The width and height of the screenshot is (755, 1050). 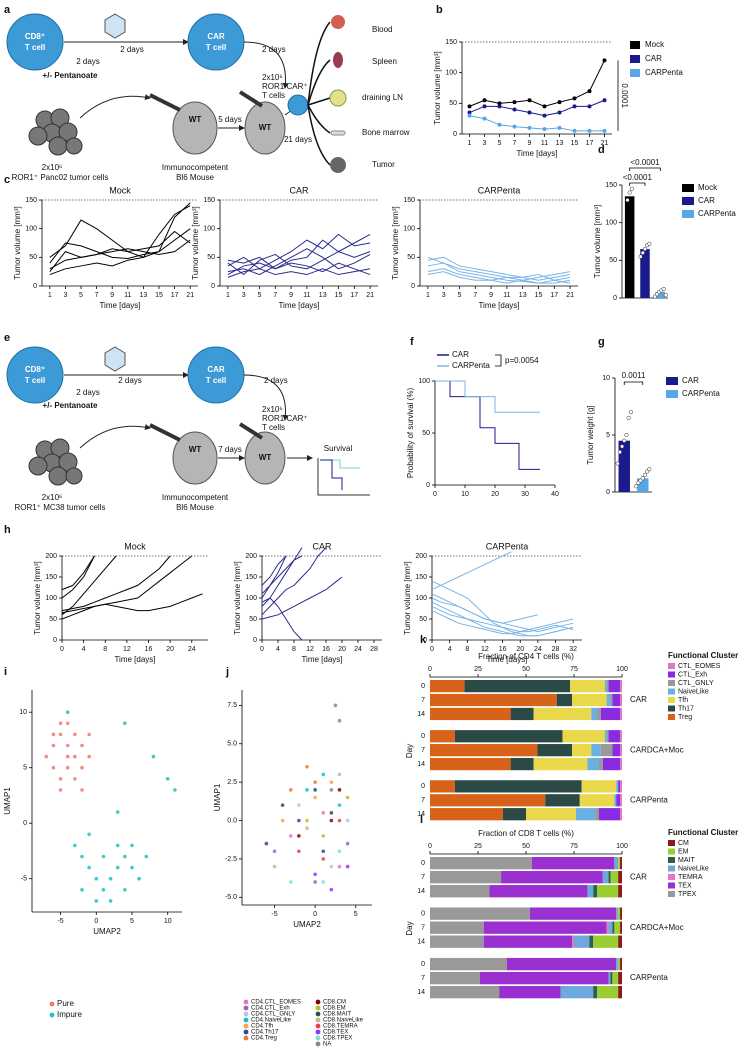 What do you see at coordinates (683, 843) in the screenshot?
I see `legend-label: CM` at bounding box center [683, 843].